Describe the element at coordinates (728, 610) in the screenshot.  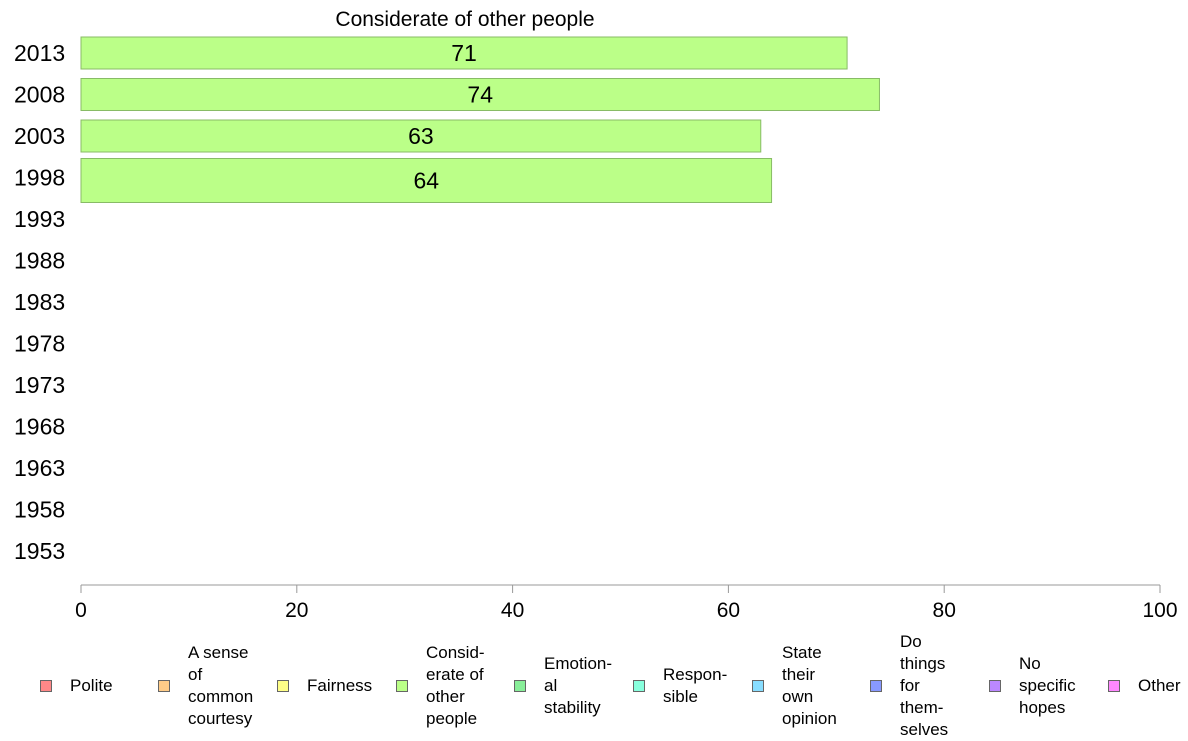
I see `x-tick-label: 60` at that location.